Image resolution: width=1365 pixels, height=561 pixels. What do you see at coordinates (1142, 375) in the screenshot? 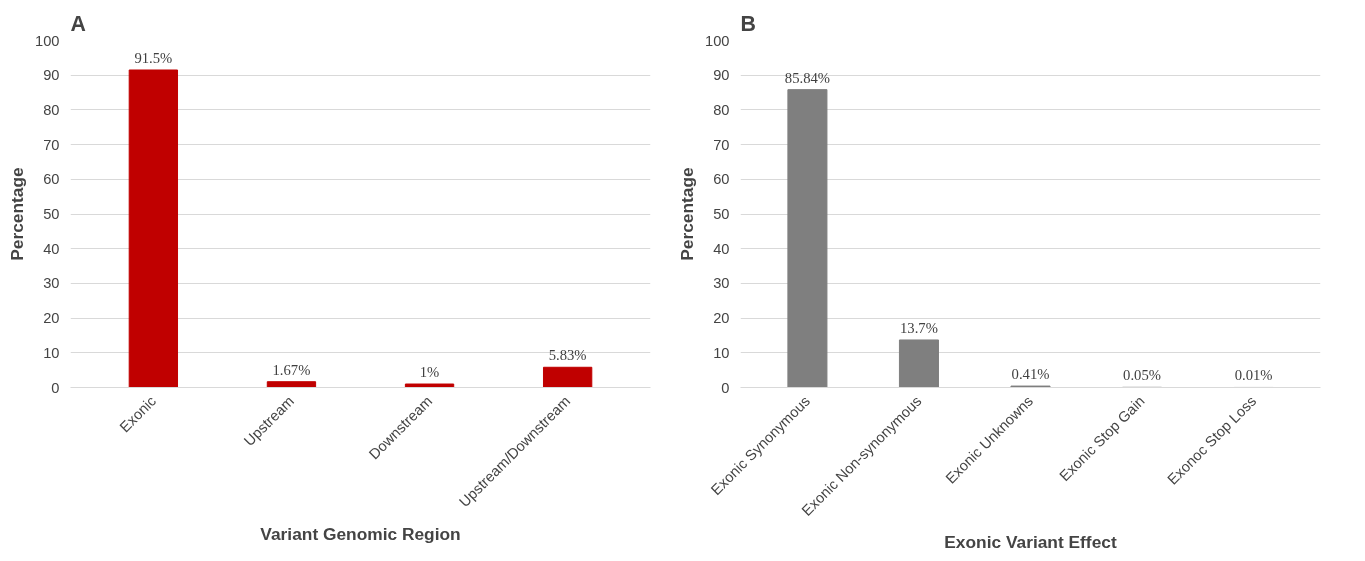
I see `data-label: 0.05%` at bounding box center [1142, 375].